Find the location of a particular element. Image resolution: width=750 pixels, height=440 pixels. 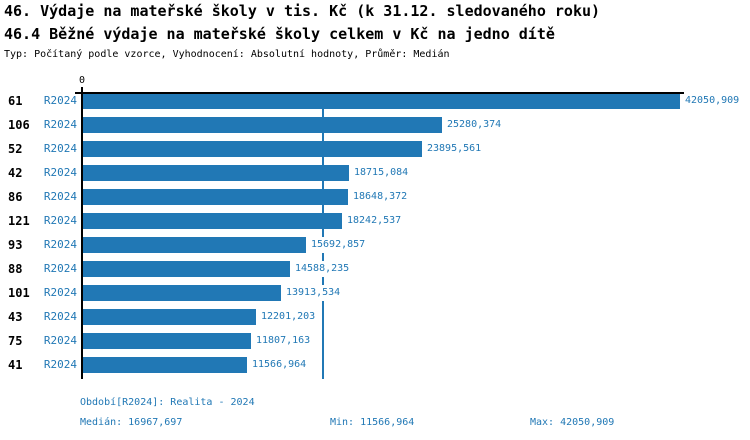

row-value-label: 23895,561 is located at coordinates (454, 149).